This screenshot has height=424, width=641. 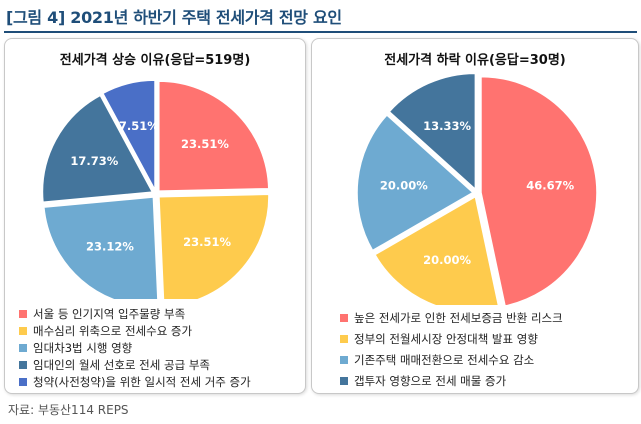 I want to click on legend-label: 임대차3법 시행 영향, so click(x=83, y=347).